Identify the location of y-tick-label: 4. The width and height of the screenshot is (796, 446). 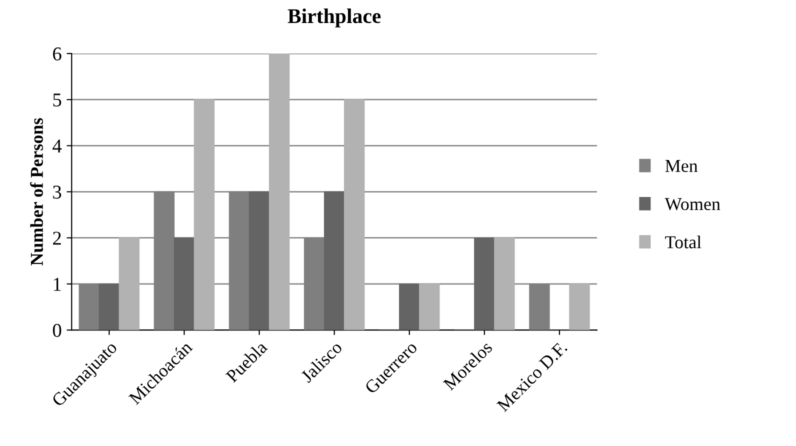
(57, 146).